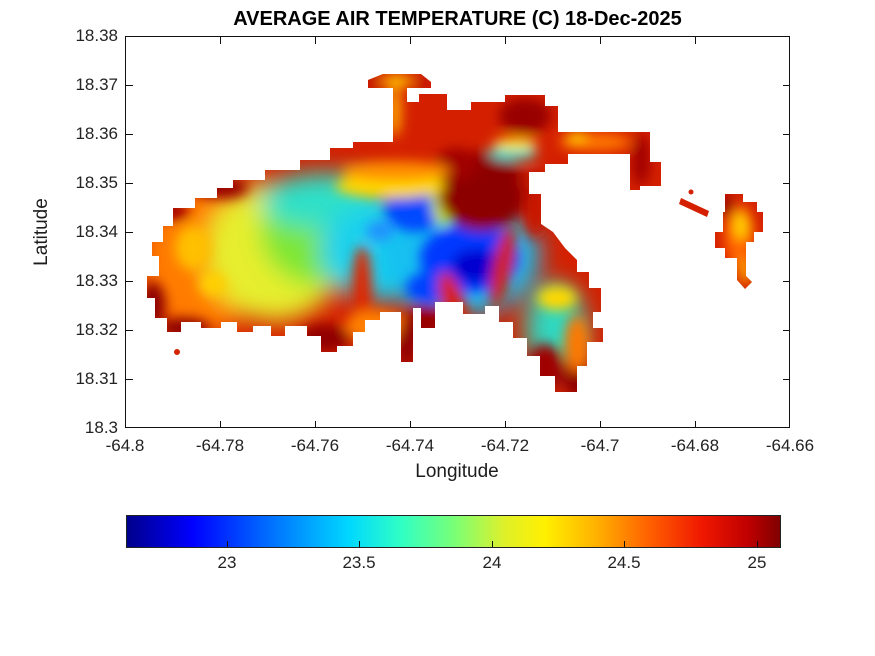 The image size is (875, 656). Describe the element at coordinates (96, 280) in the screenshot. I see `y-tick-label: 18.33` at that location.